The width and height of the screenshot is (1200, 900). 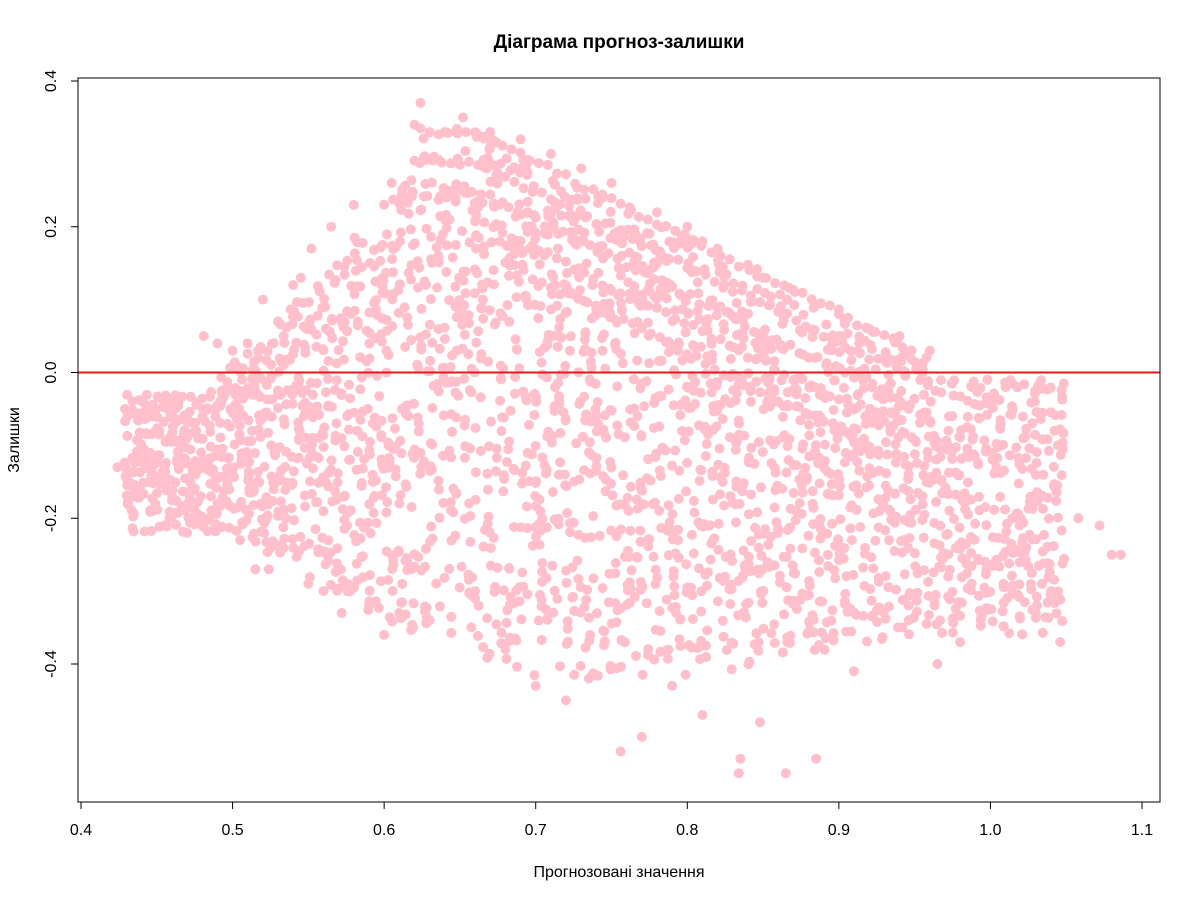 I want to click on x-tick-label: 0.4, so click(x=81, y=830).